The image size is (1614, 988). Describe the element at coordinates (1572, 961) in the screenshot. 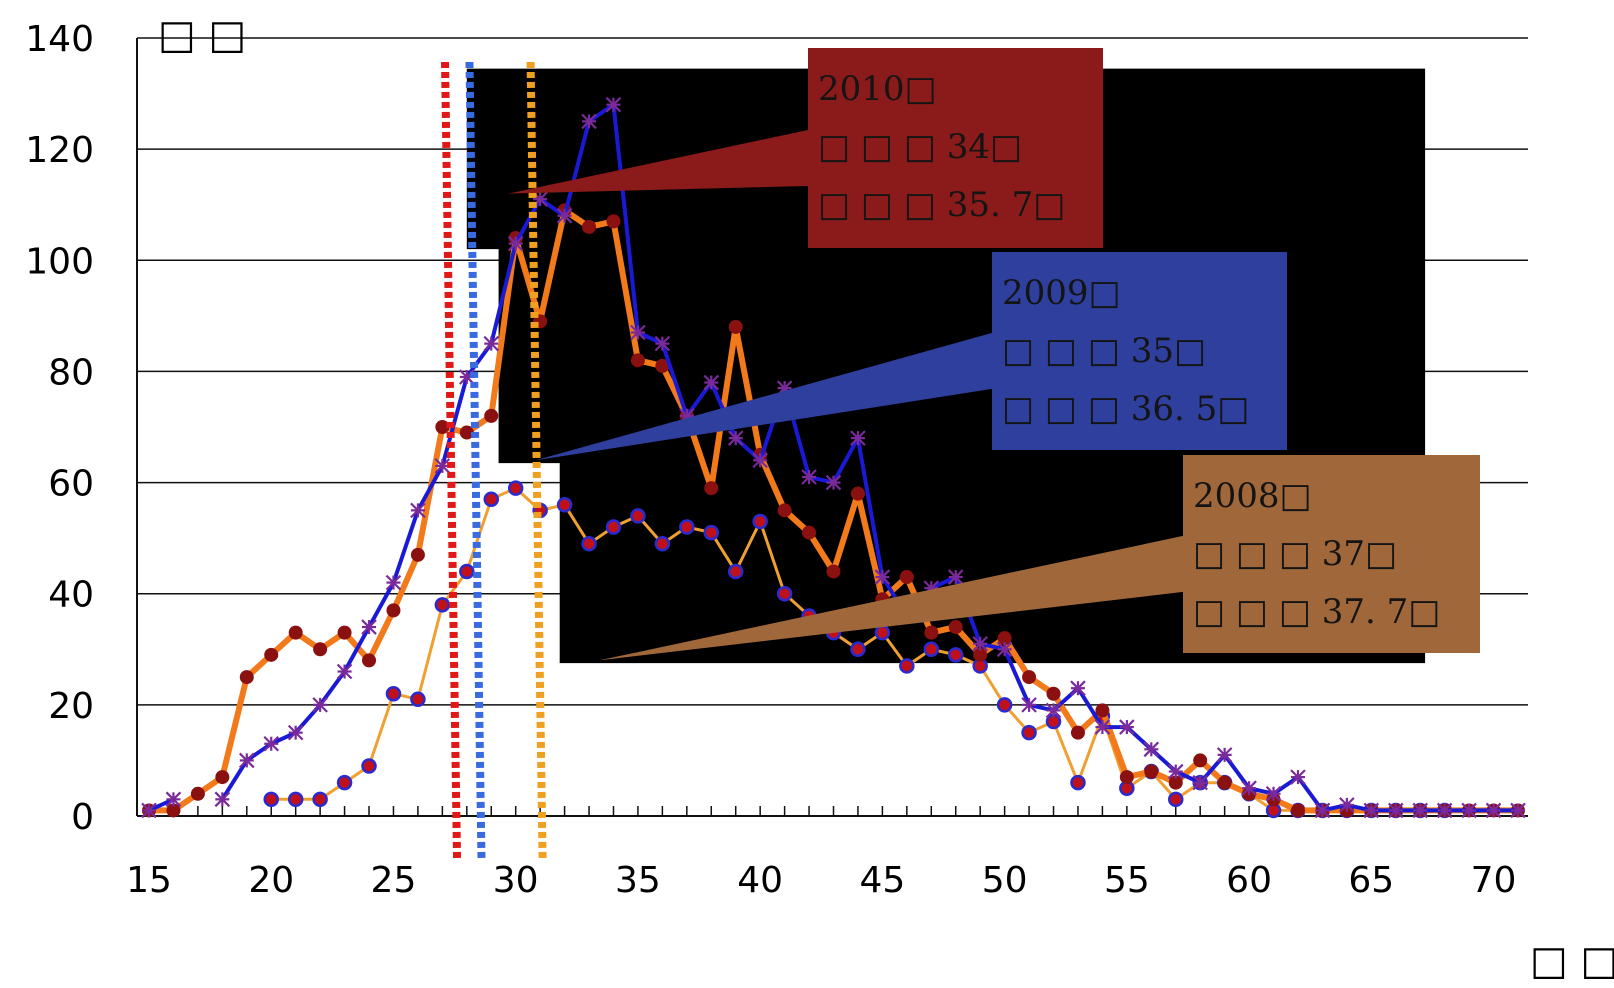

I see `x-axis-unit-label: □ □` at that location.